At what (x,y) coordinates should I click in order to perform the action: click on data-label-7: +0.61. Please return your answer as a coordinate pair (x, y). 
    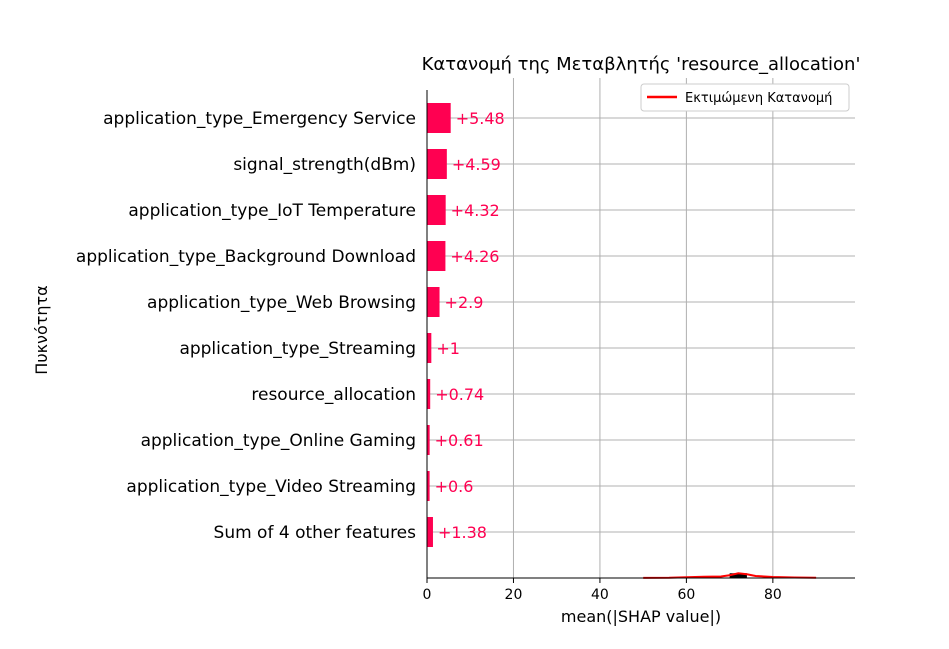
    Looking at the image, I should click on (459, 440).